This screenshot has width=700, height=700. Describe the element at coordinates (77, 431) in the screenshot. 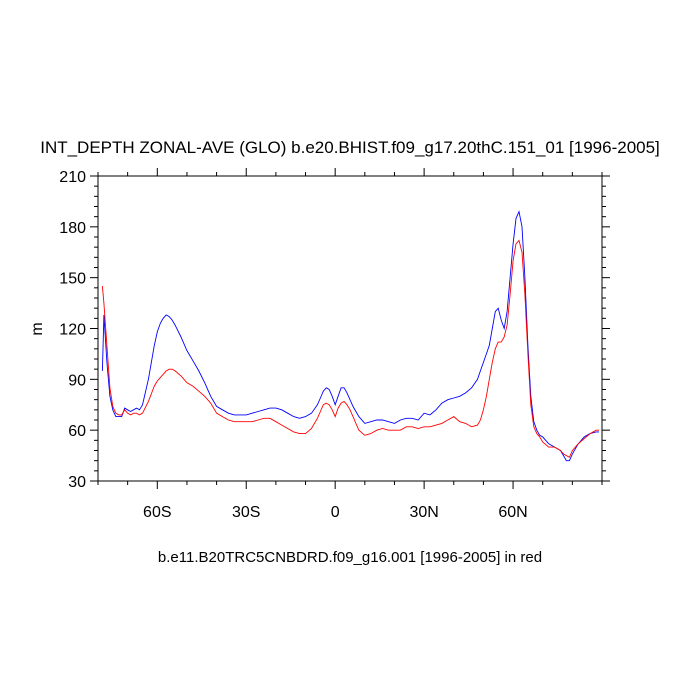

I see `y-tick-label: 60` at that location.